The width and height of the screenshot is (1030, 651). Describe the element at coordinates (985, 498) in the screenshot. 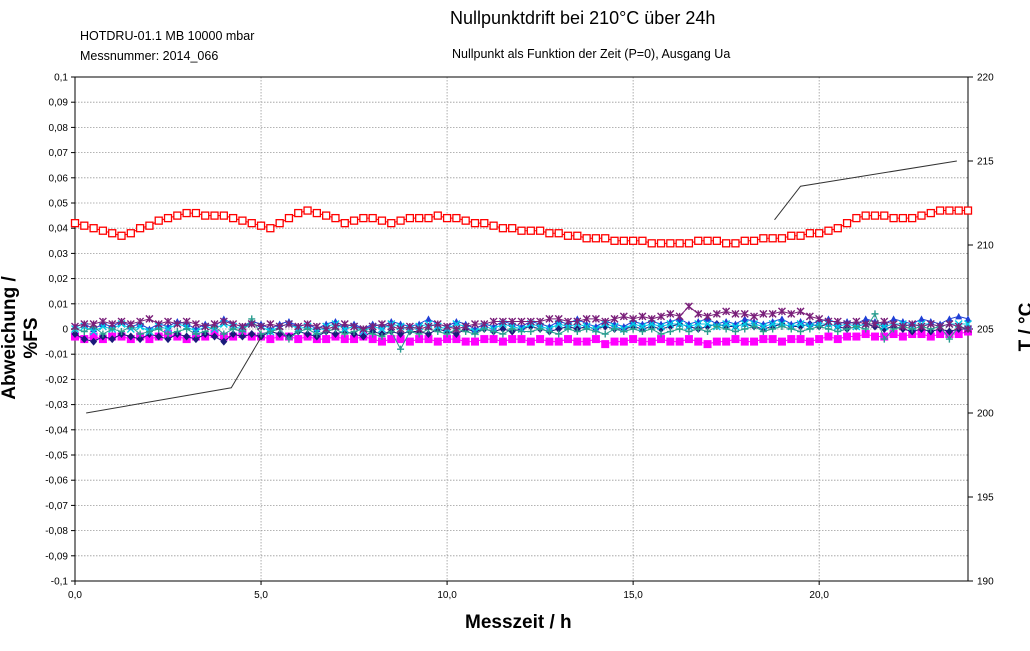

I see `y2-tick-label: 195` at that location.